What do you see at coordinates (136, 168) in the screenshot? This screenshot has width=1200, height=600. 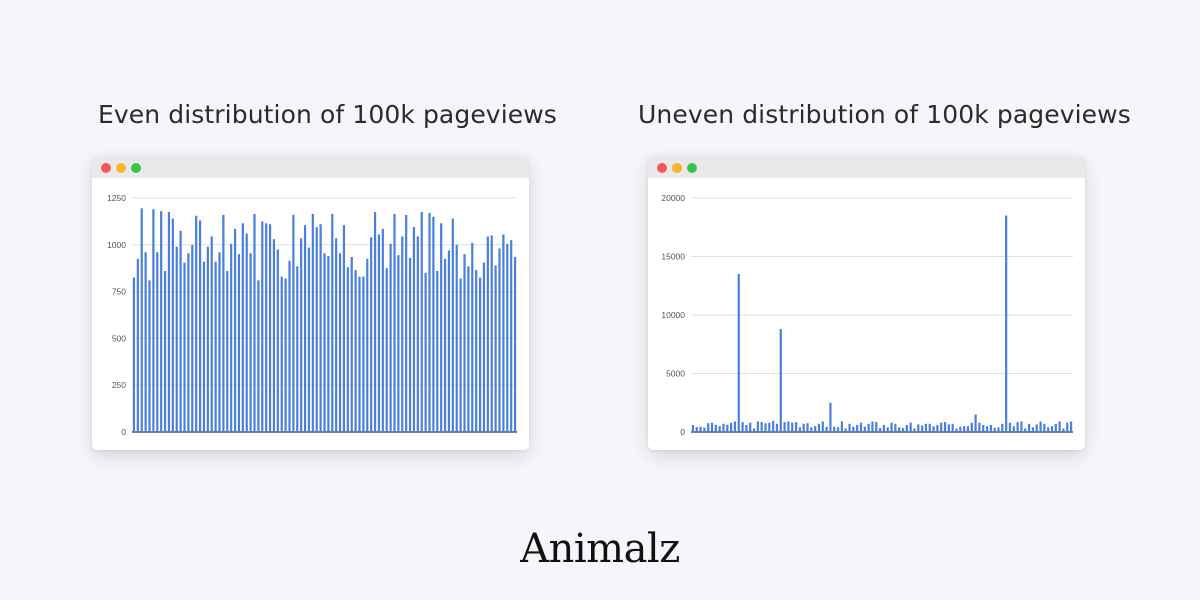 I see `maximize-dot-icon` at bounding box center [136, 168].